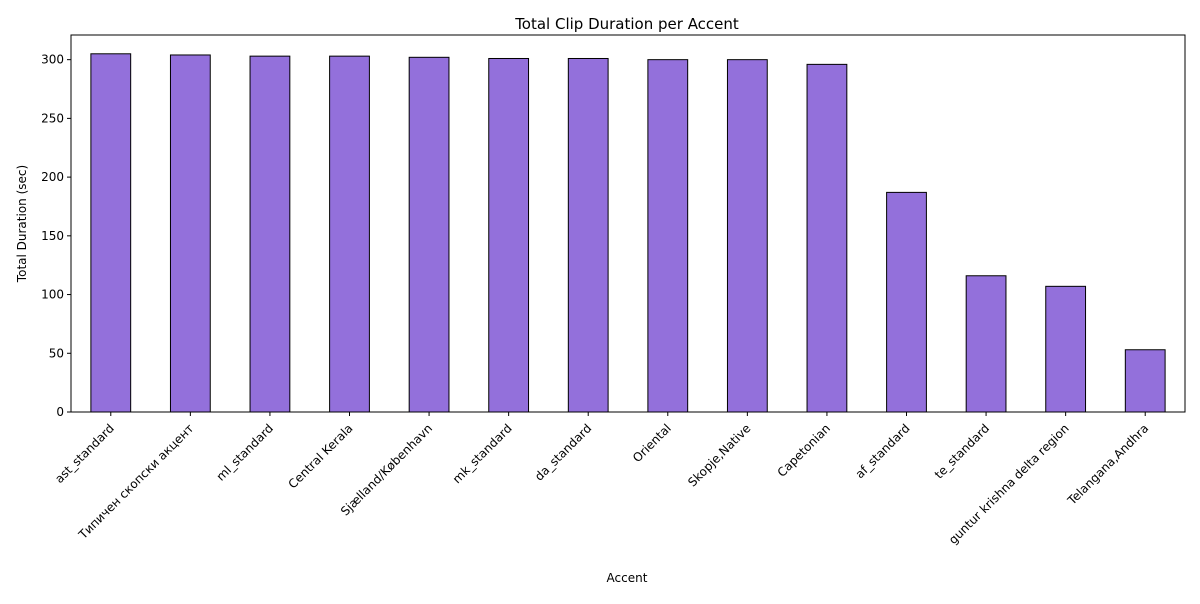 This screenshot has width=1200, height=604. What do you see at coordinates (804, 450) in the screenshot?
I see `x-tick-label-9: Capetonian` at bounding box center [804, 450].